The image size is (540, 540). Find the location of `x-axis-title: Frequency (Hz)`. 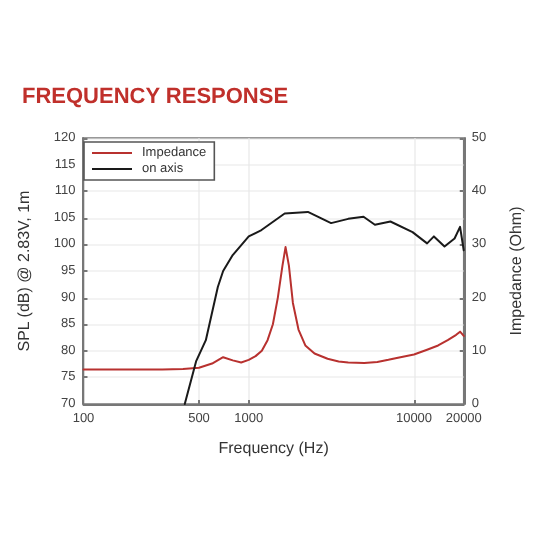

x-axis-title: Frequency (Hz) is located at coordinates (274, 448).